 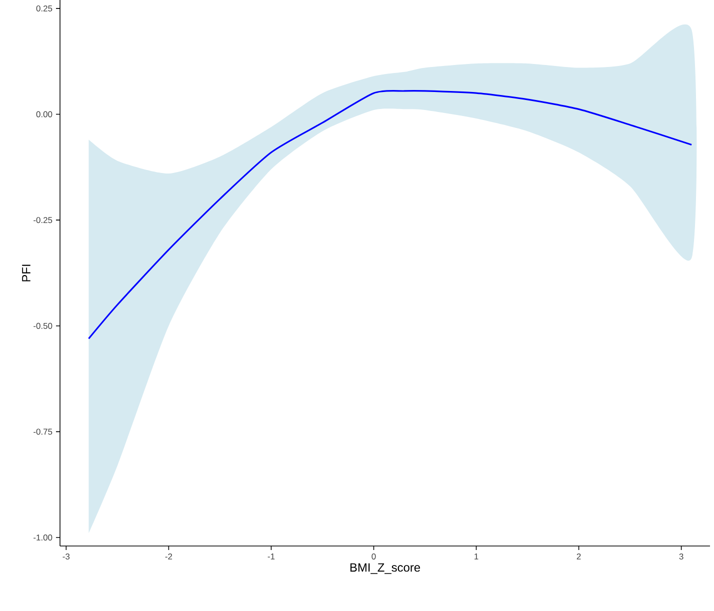 What do you see at coordinates (44, 8) in the screenshot?
I see `y-tick-label: 0.25` at bounding box center [44, 8].